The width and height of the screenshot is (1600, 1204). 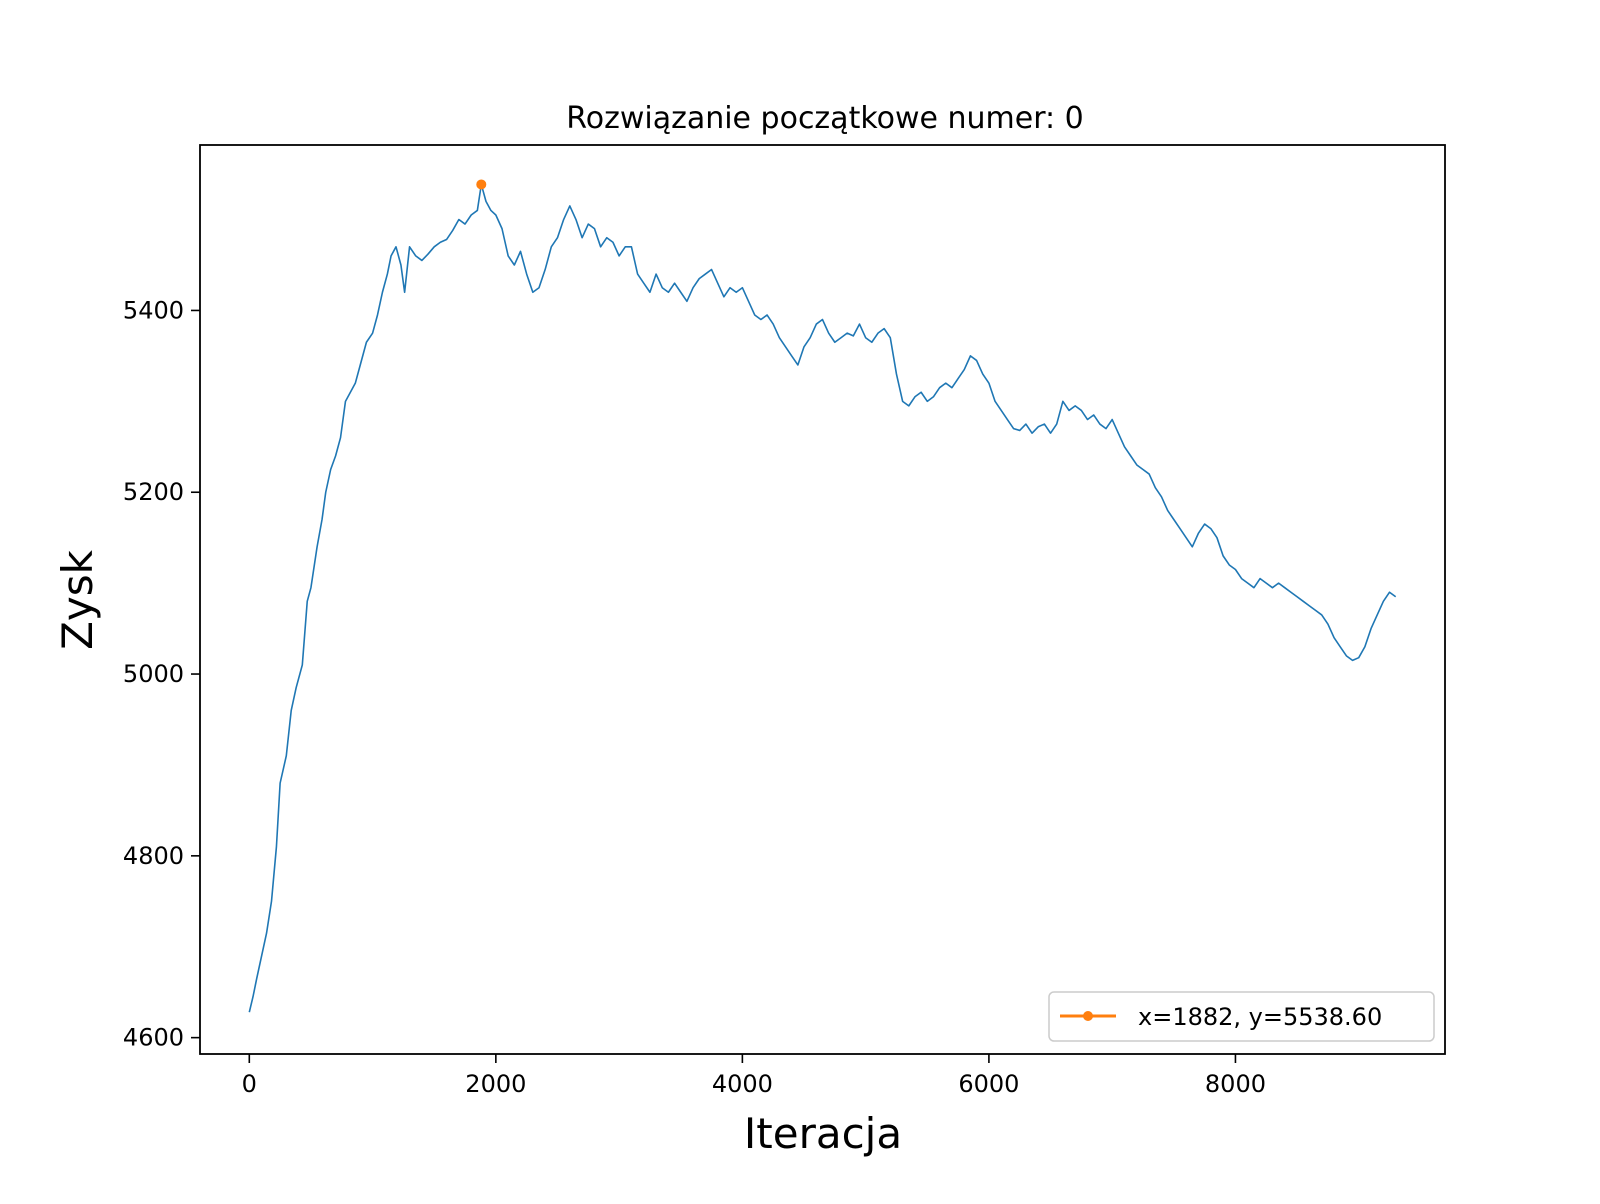 I want to click on y-axis: 4600 4800 5000 5200 5400, so click(x=161, y=674).